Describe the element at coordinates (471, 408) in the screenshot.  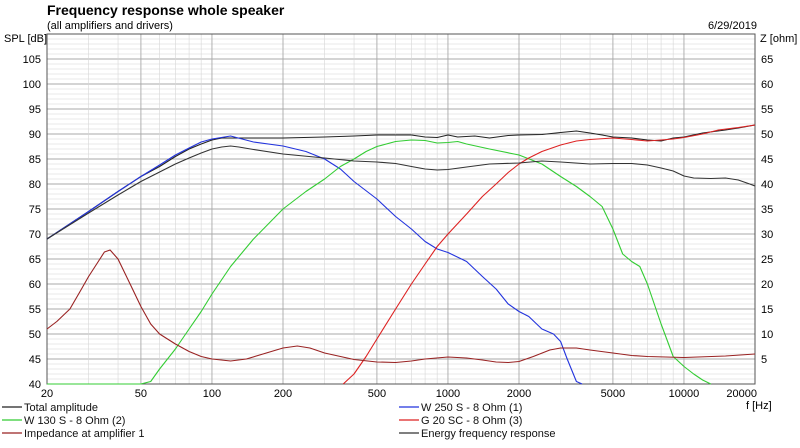
I see `legend-label: W 250 S - 8 Ohm (1)` at that location.